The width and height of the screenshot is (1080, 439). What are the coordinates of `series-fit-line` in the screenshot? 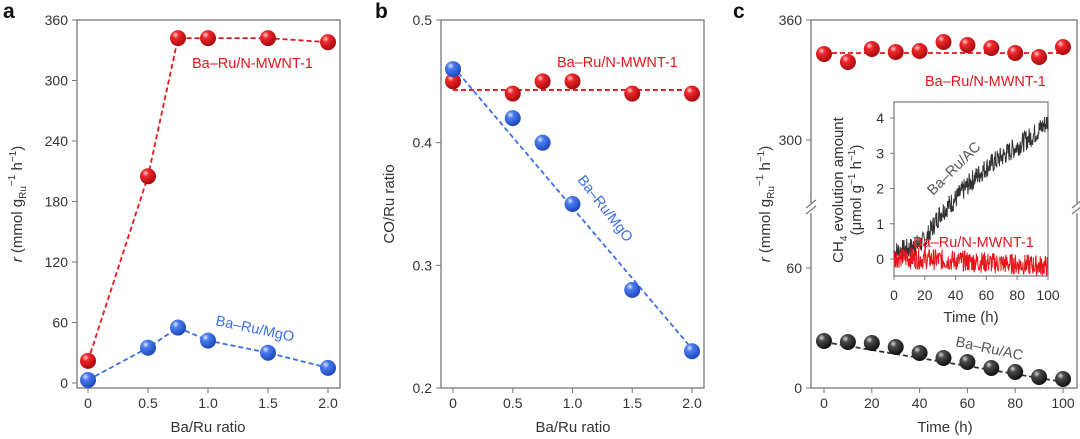 It's located at (208, 353).